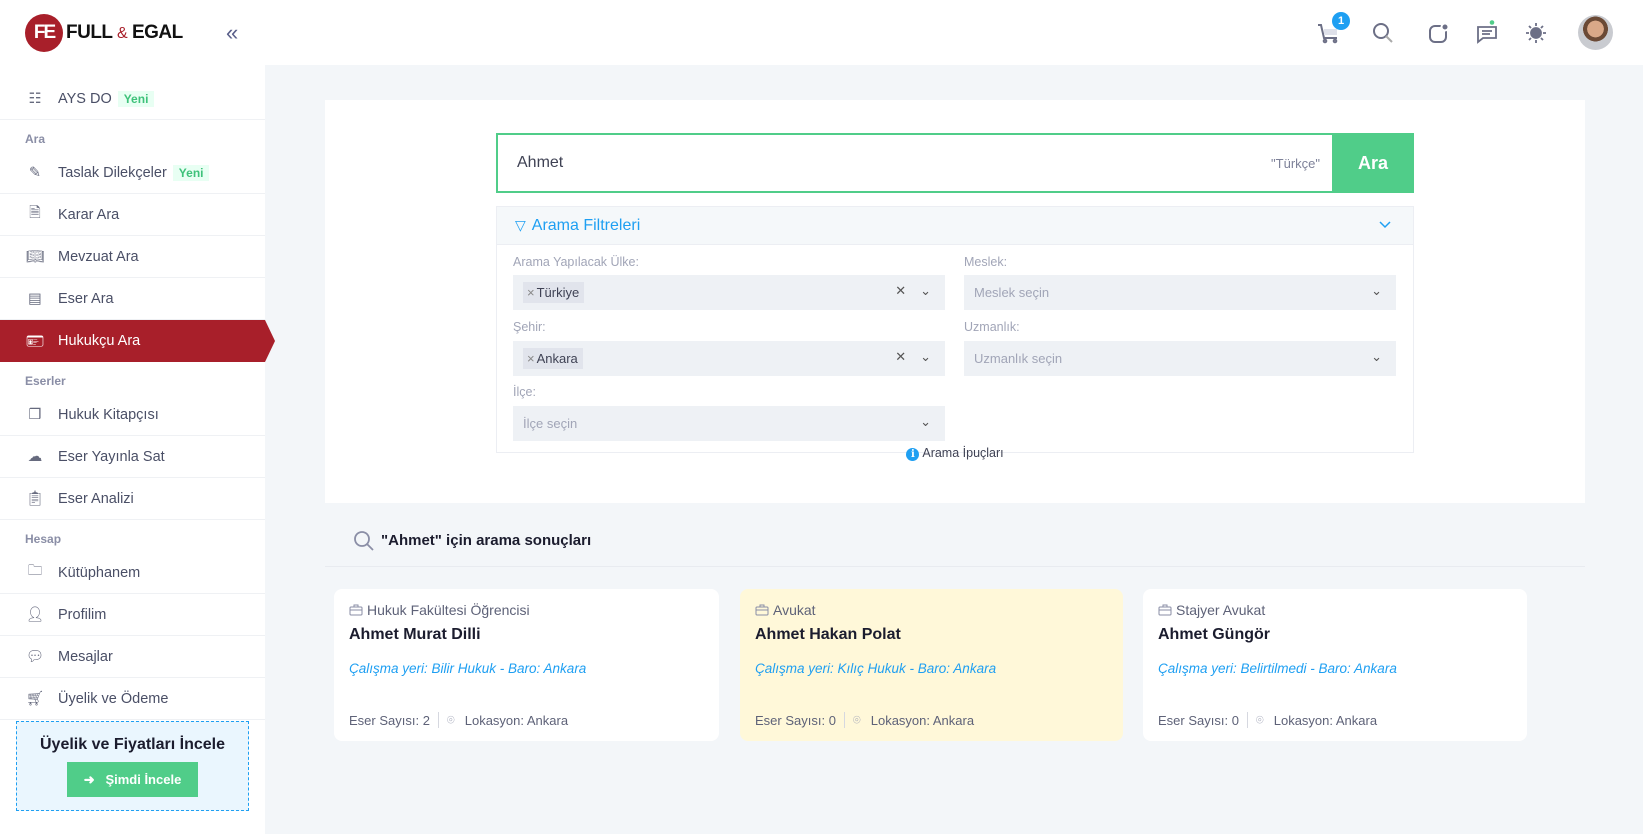  Describe the element at coordinates (1487, 33) in the screenshot. I see `chat-icon` at that location.